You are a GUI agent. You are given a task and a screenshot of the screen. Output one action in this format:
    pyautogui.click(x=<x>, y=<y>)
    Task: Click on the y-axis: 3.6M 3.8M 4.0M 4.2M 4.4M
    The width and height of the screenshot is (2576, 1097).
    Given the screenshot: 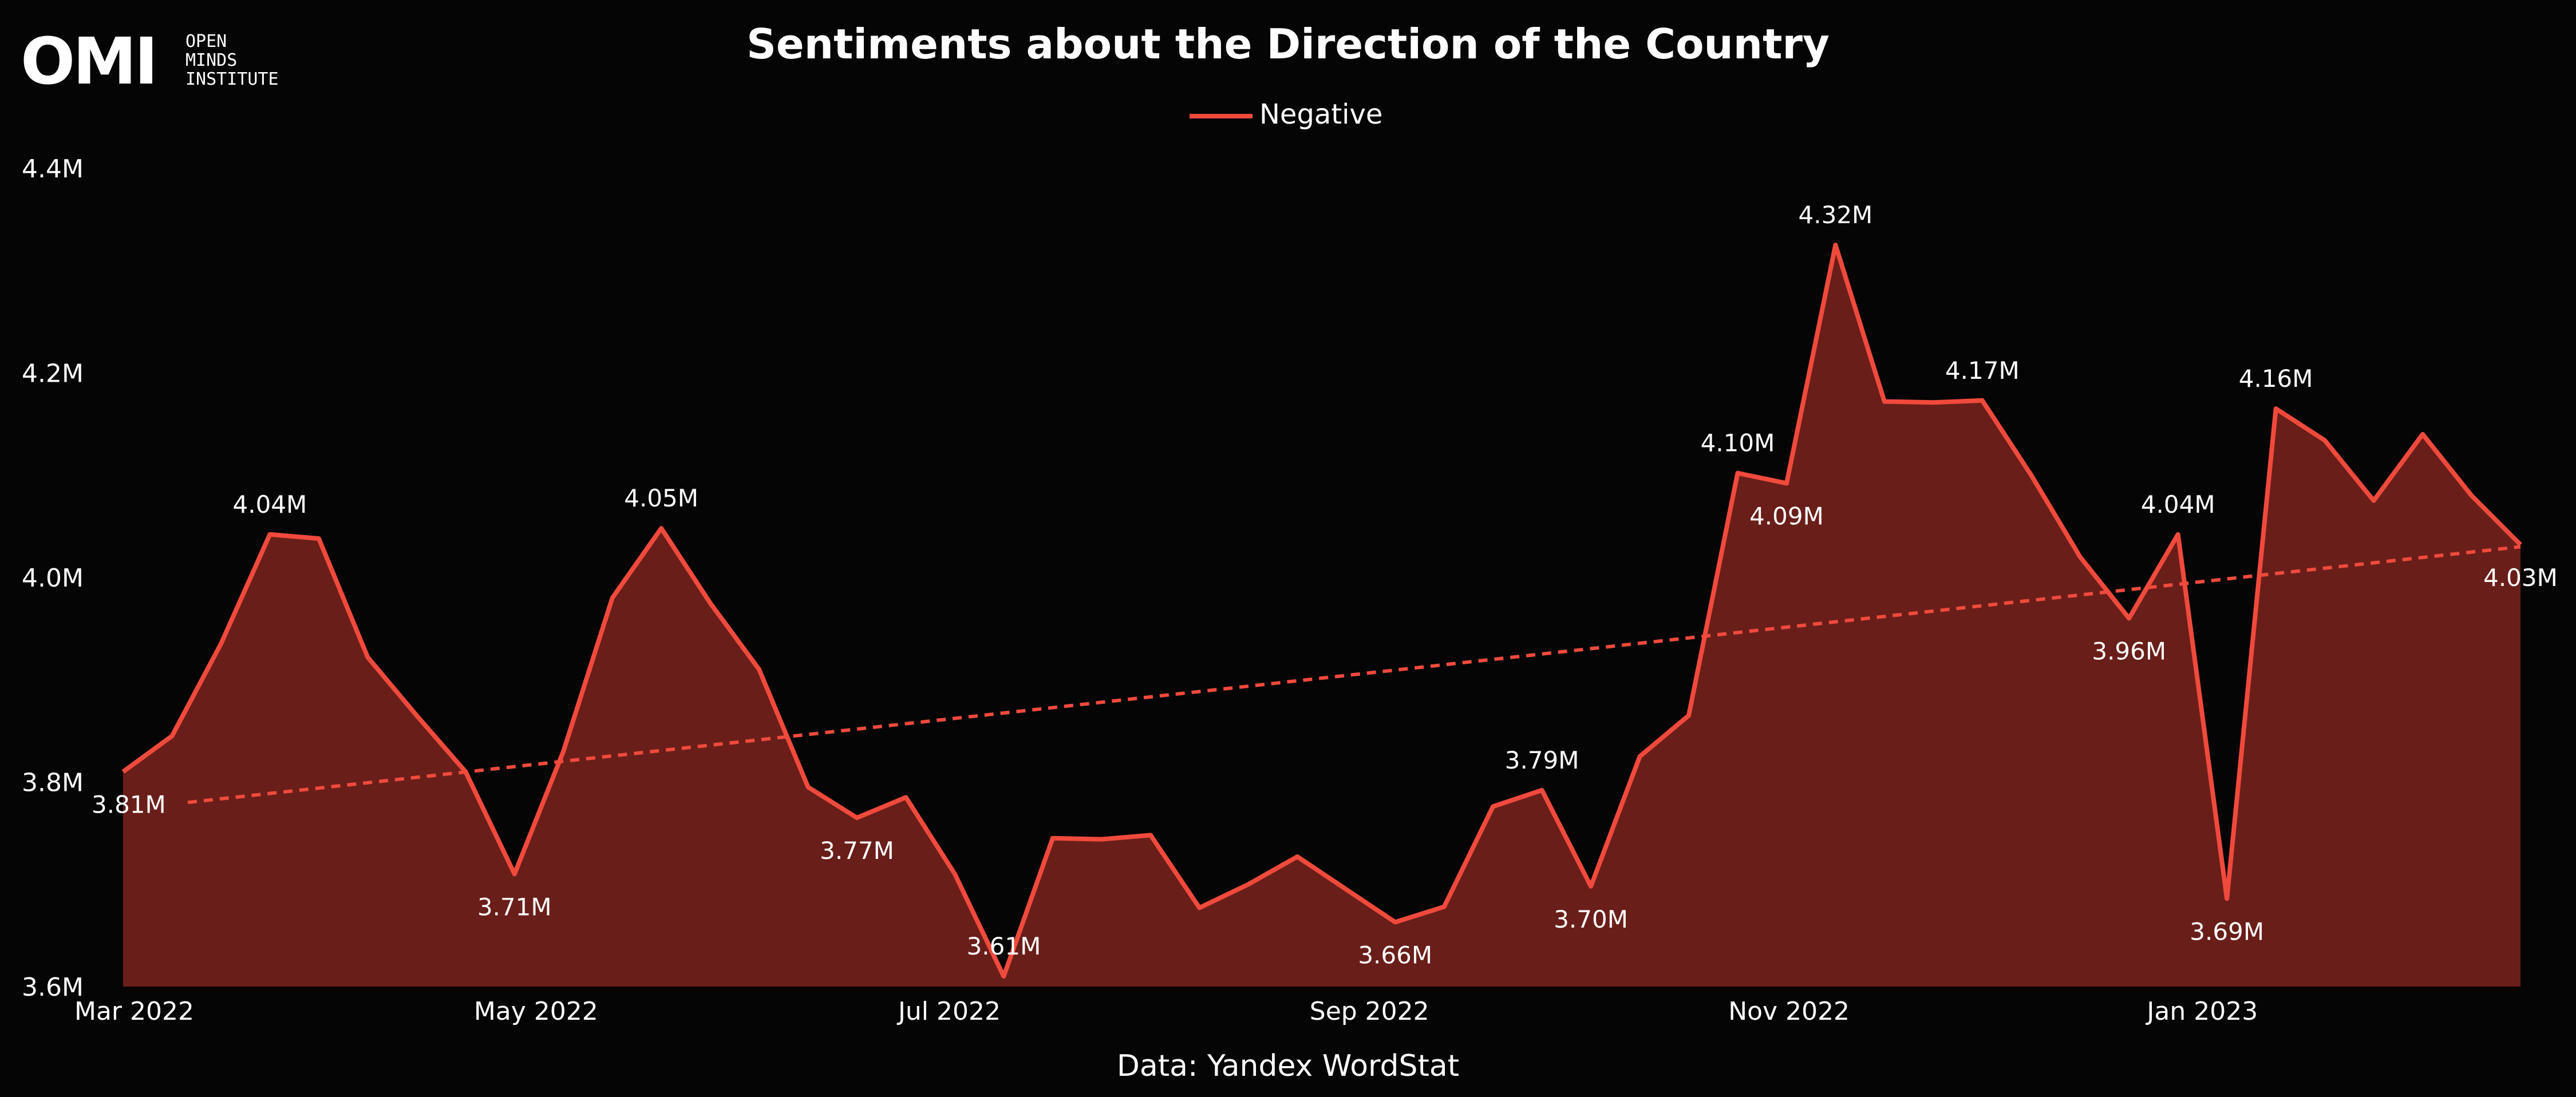 What is the action you would take?
    pyautogui.click(x=53, y=578)
    